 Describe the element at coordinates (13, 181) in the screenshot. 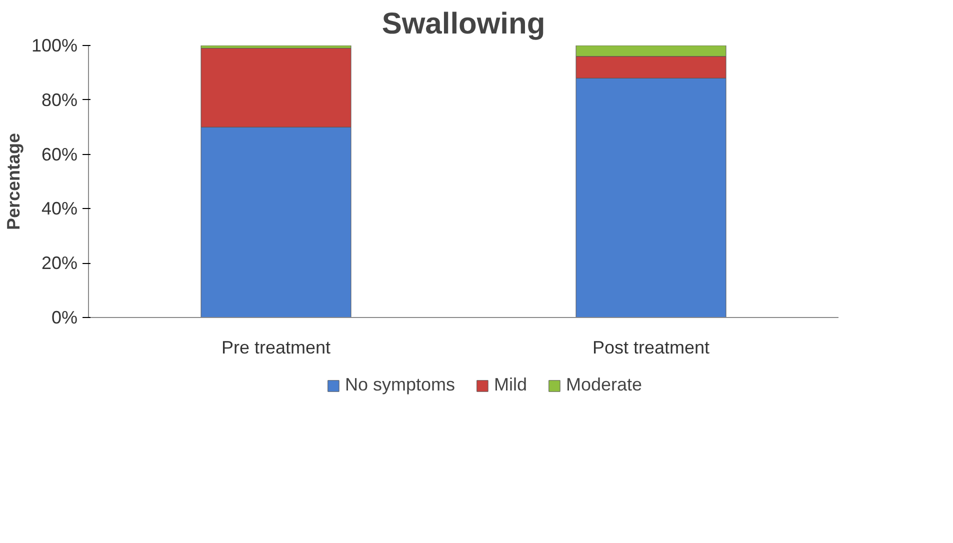

I see `y-axis-title: Percentage` at that location.